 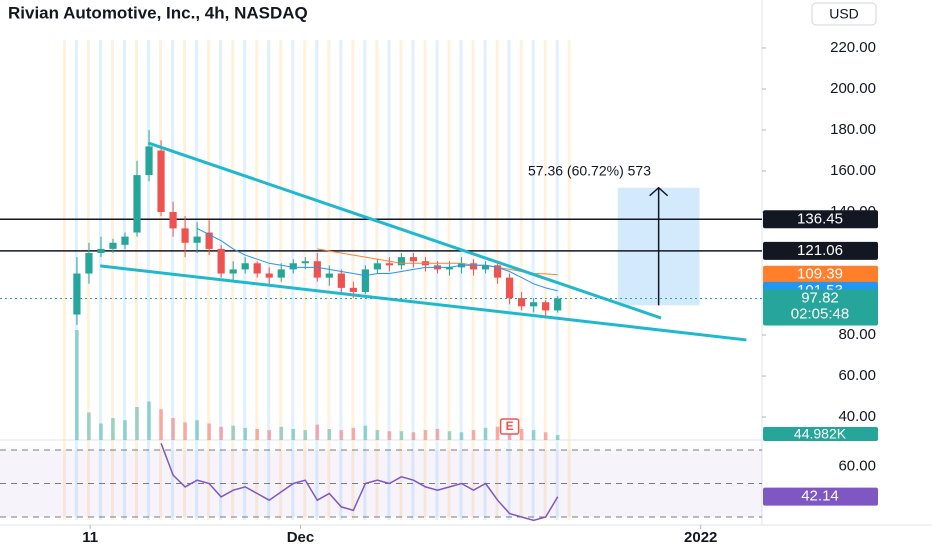 What do you see at coordinates (659, 191) in the screenshot?
I see `measure-arrowhead` at bounding box center [659, 191].